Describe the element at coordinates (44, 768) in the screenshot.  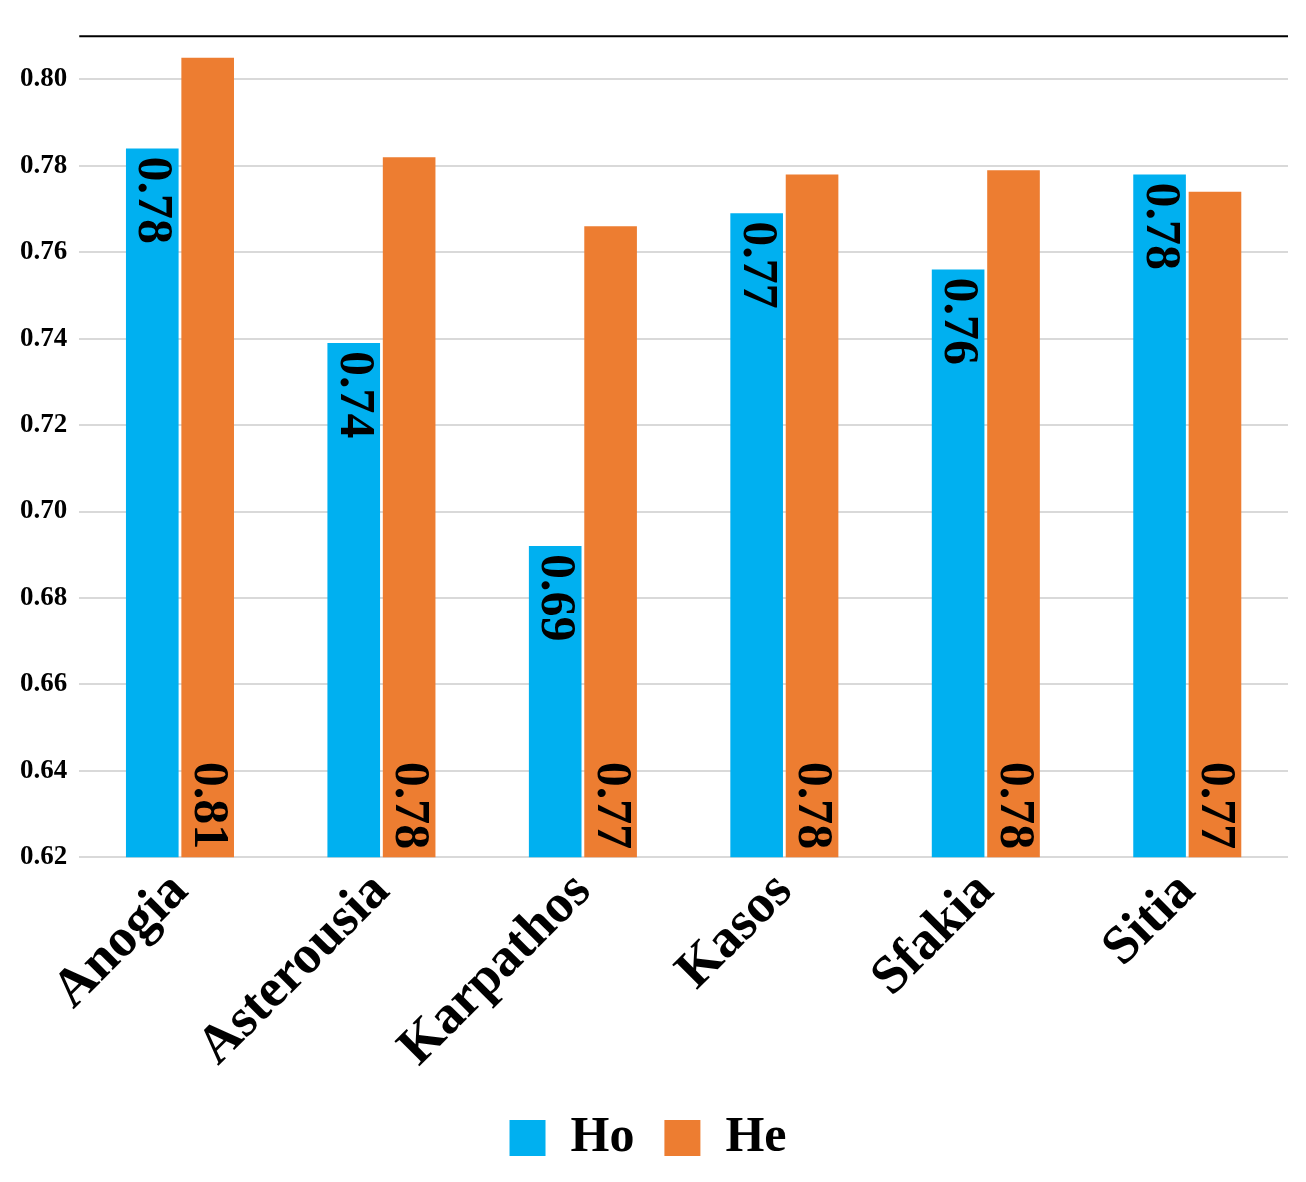
I see `y-tick-label: 0.64` at that location.